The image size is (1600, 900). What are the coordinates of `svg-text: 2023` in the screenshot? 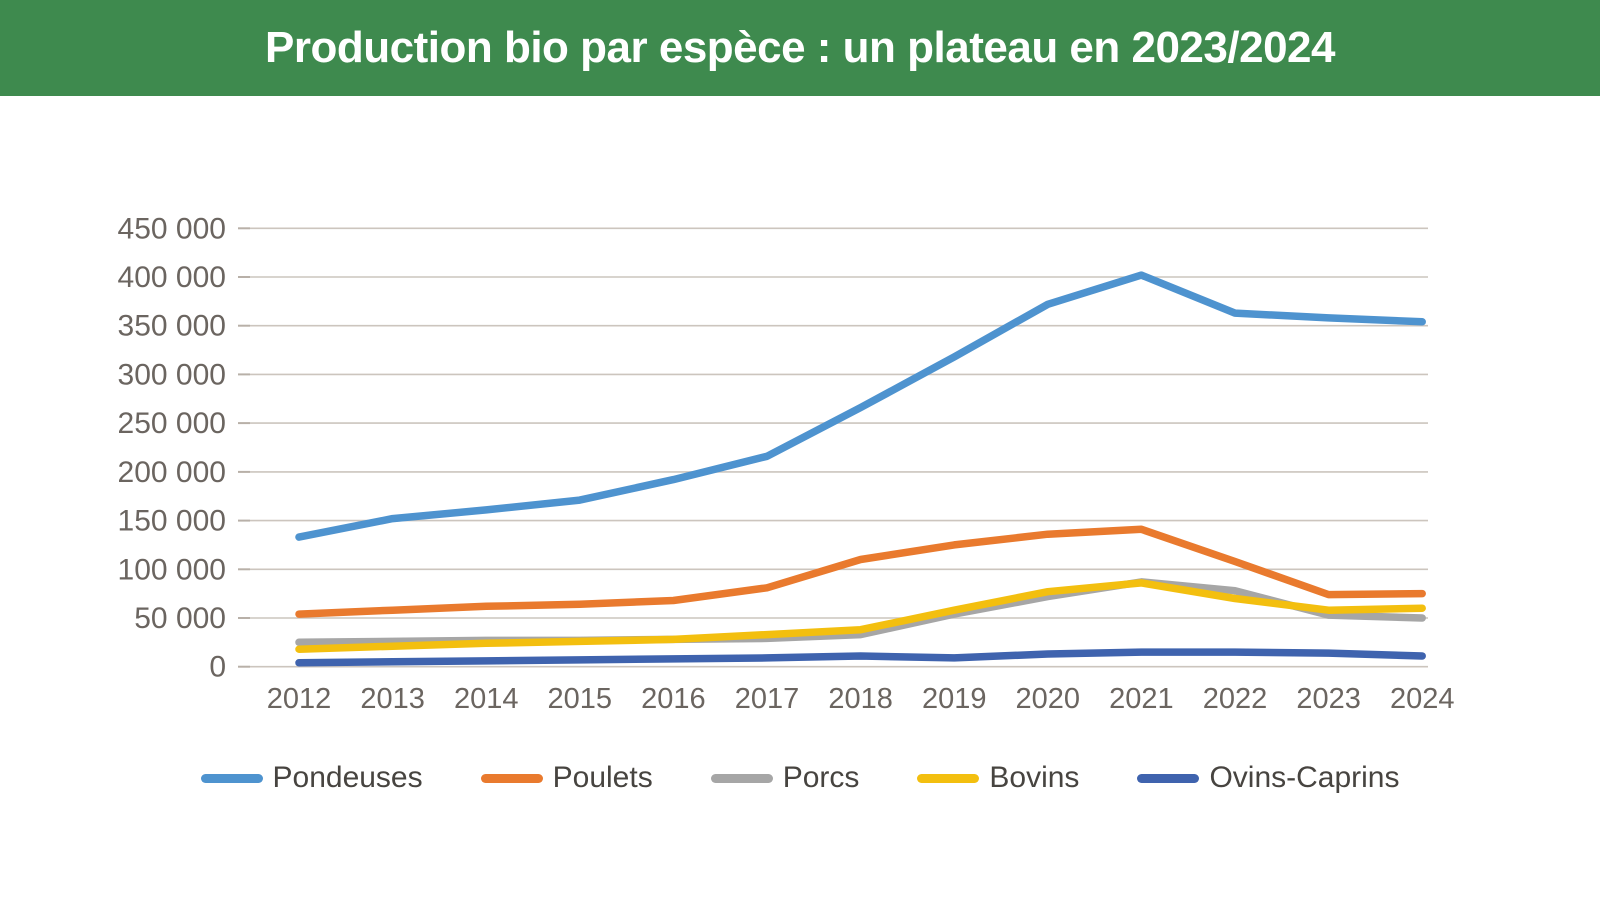 It's located at (1328, 699).